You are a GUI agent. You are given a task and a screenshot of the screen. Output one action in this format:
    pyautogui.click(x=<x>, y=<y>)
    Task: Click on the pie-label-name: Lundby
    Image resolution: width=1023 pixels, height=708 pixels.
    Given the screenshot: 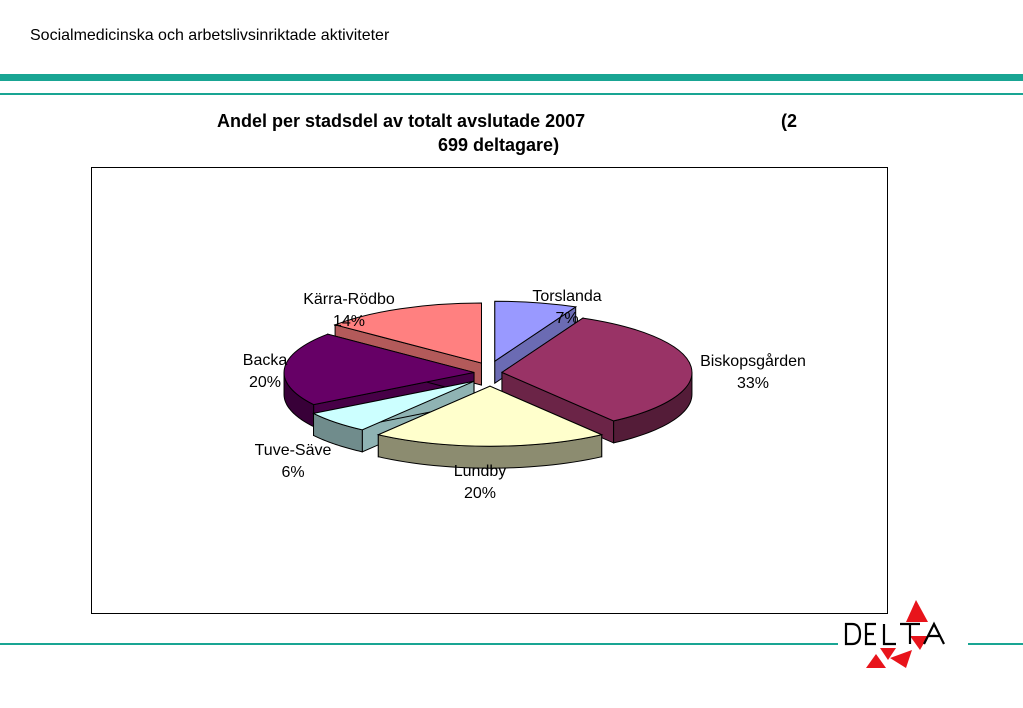 What is the action you would take?
    pyautogui.click(x=480, y=471)
    